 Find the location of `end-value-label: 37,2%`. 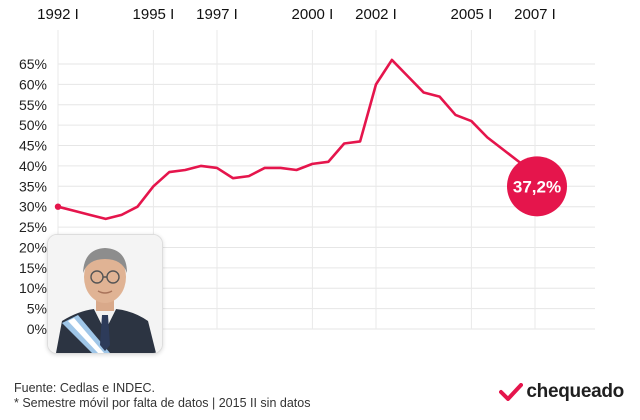

end-value-label: 37,2% is located at coordinates (537, 186).